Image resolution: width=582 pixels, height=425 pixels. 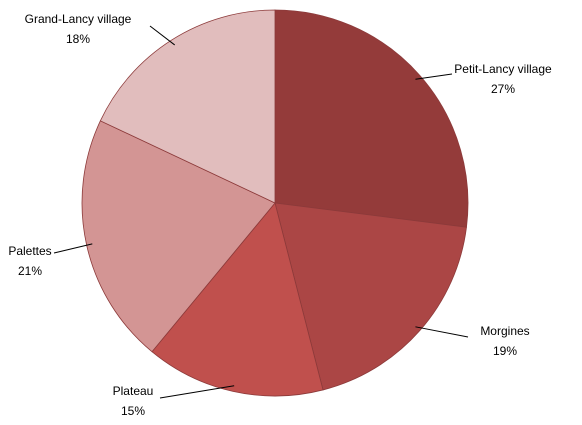 I want to click on slice-value-label: 27%, so click(x=503, y=89).